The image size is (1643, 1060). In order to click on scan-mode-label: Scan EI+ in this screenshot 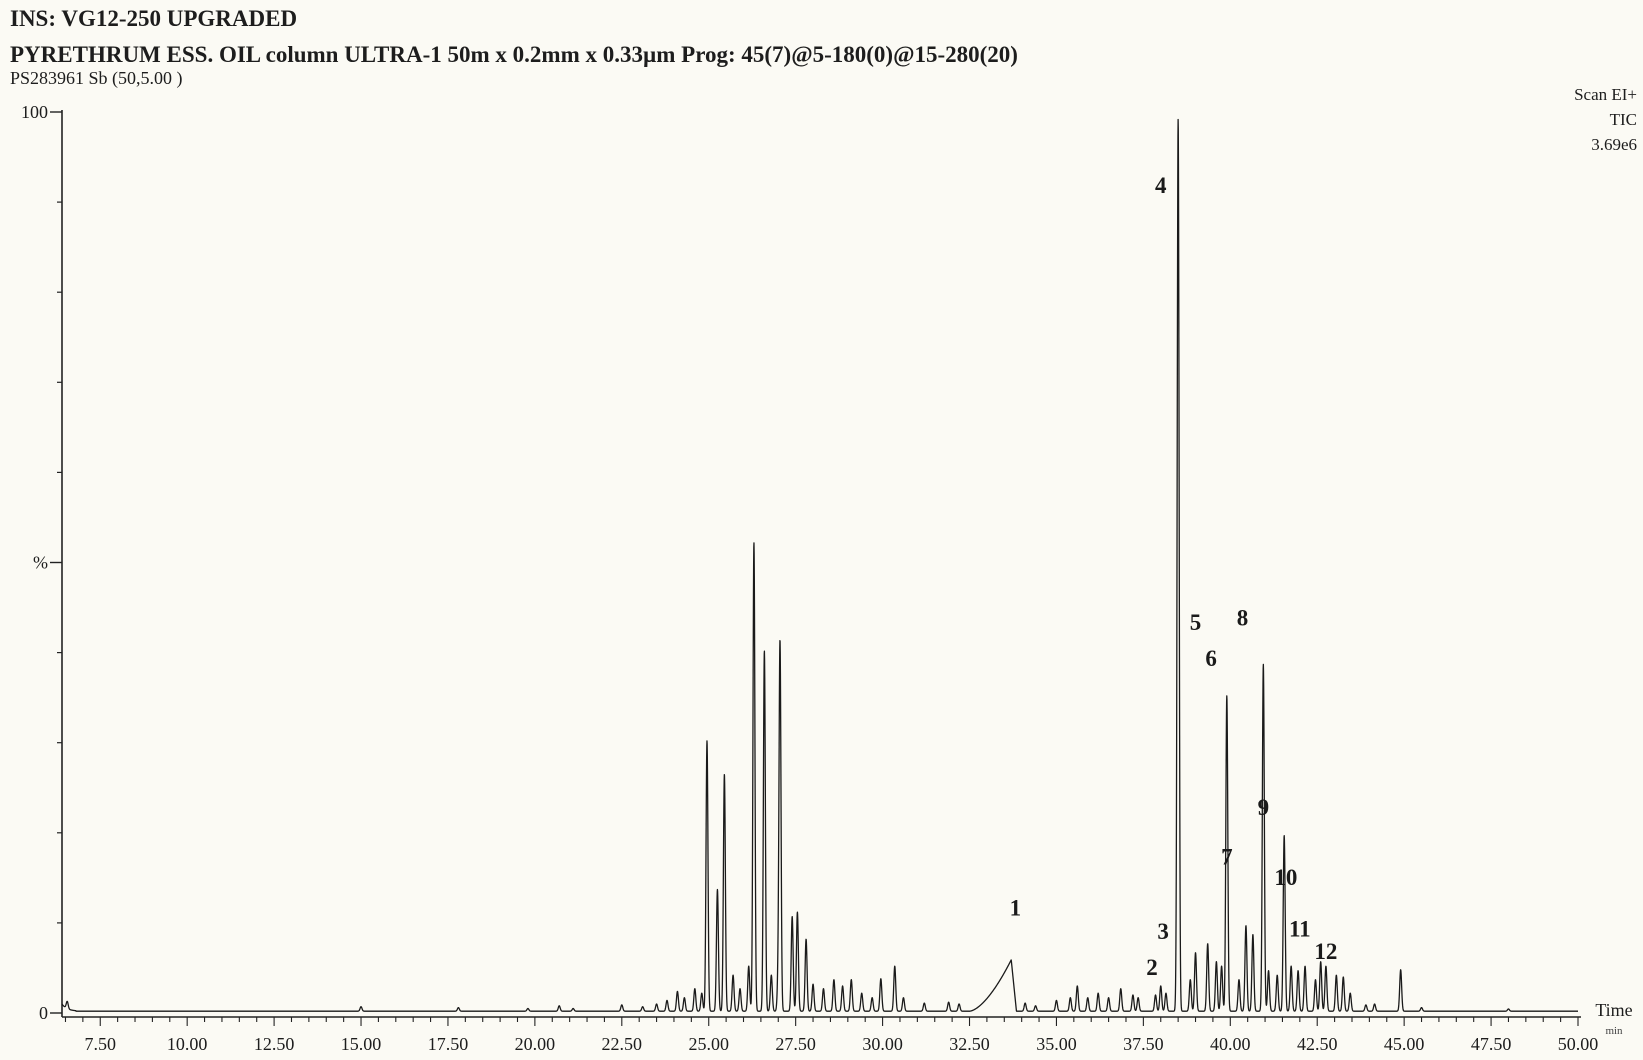, I will do `click(1605, 94)`.